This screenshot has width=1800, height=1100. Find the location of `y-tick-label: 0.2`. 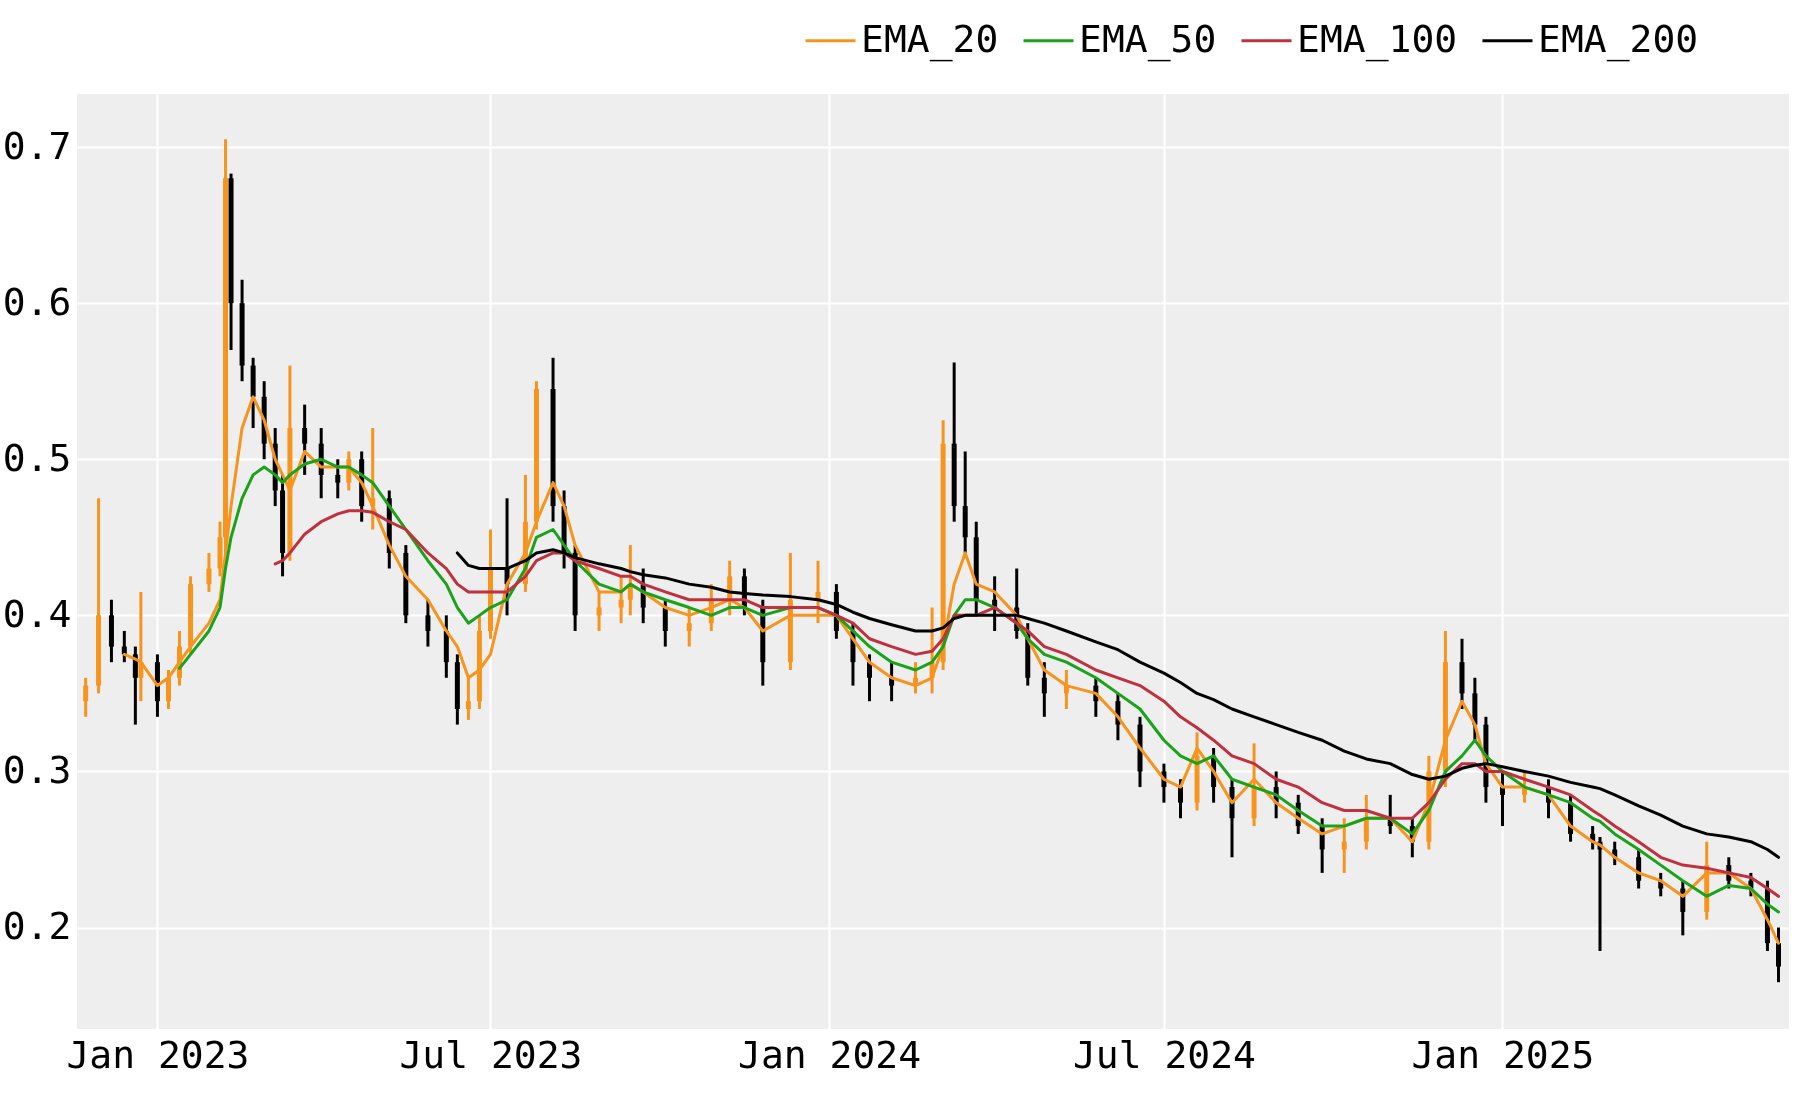

y-tick-label: 0.2 is located at coordinates (37, 926).